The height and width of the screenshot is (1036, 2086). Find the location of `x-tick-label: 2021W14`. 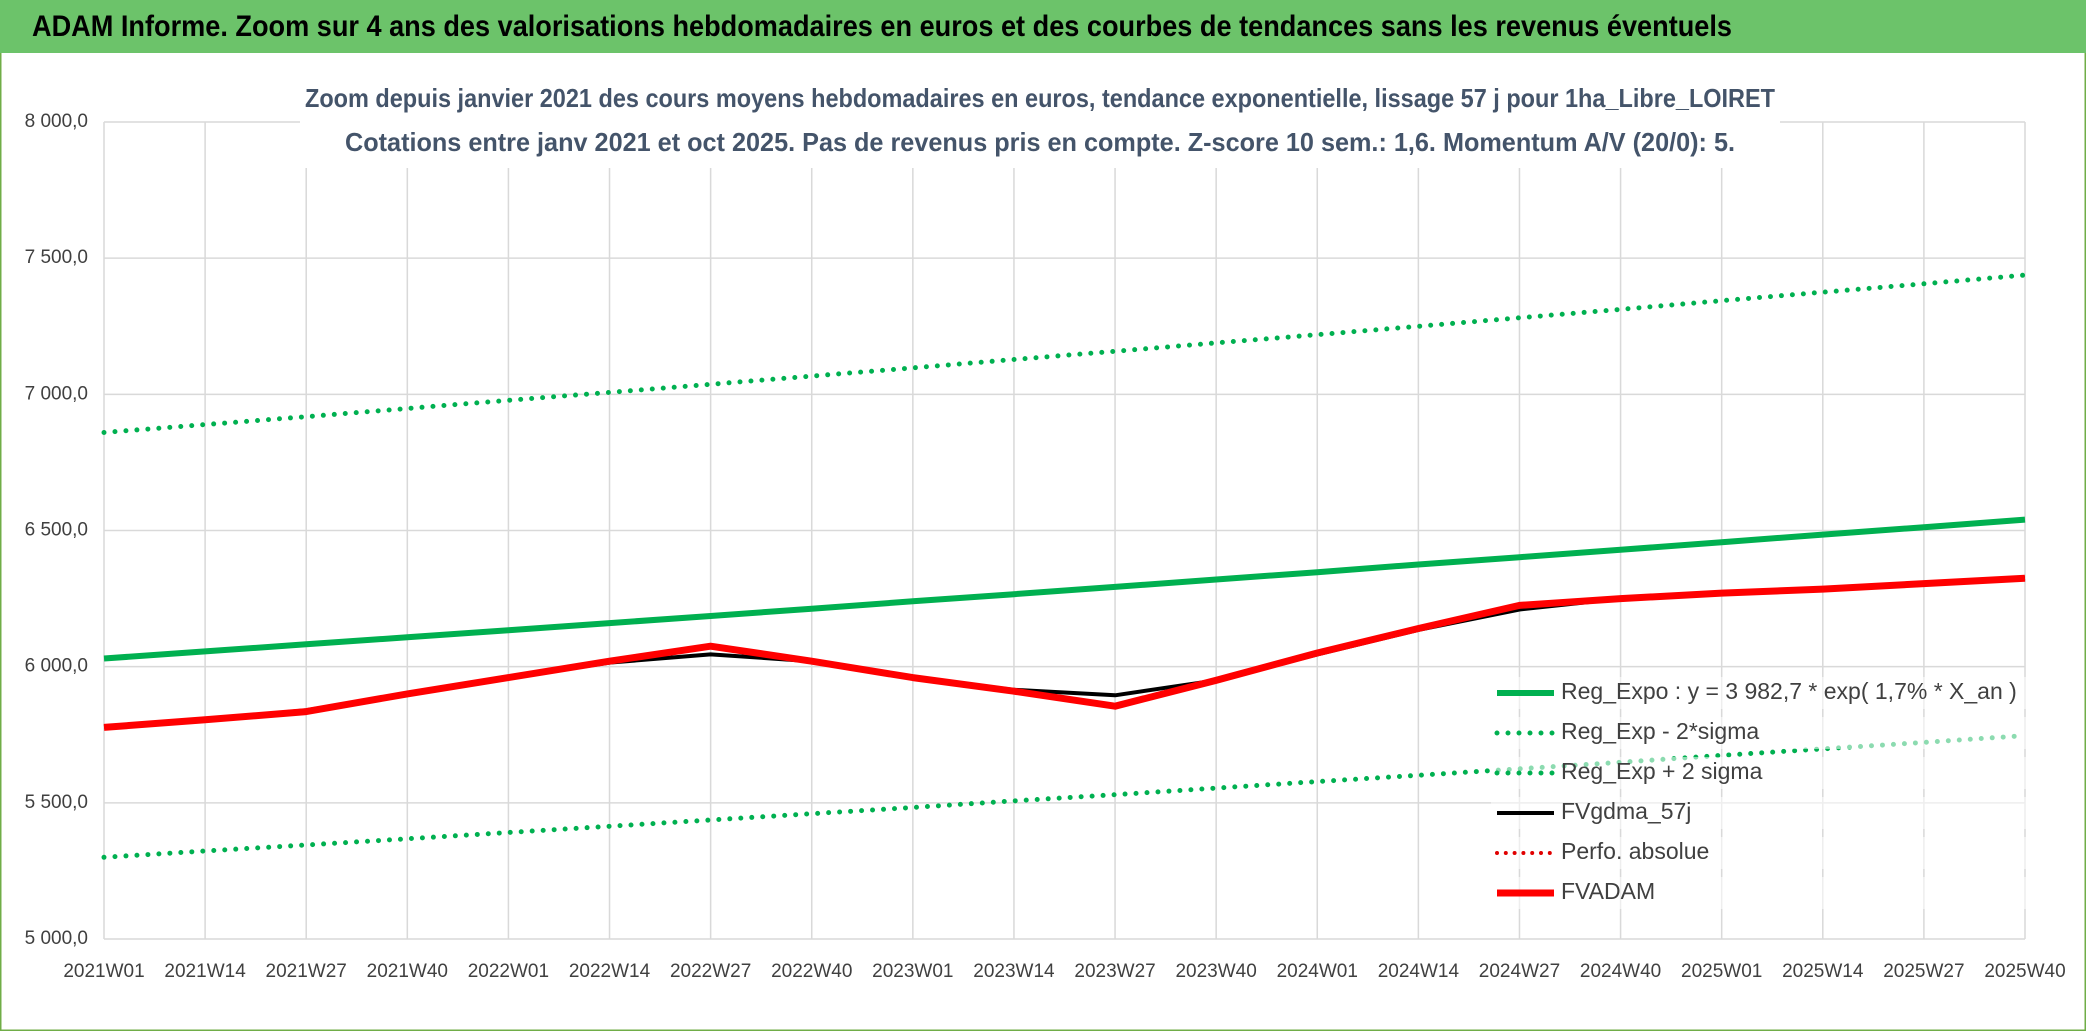

x-tick-label: 2021W14 is located at coordinates (205, 971).